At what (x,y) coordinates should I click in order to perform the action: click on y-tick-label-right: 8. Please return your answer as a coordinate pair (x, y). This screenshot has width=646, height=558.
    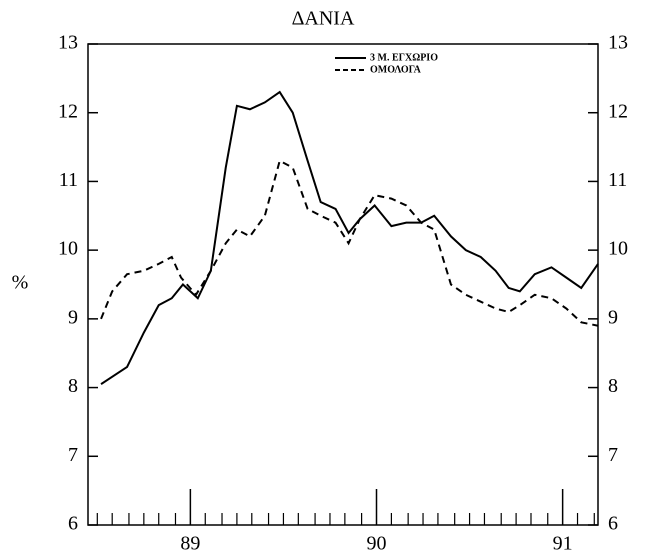
    Looking at the image, I should click on (613, 386).